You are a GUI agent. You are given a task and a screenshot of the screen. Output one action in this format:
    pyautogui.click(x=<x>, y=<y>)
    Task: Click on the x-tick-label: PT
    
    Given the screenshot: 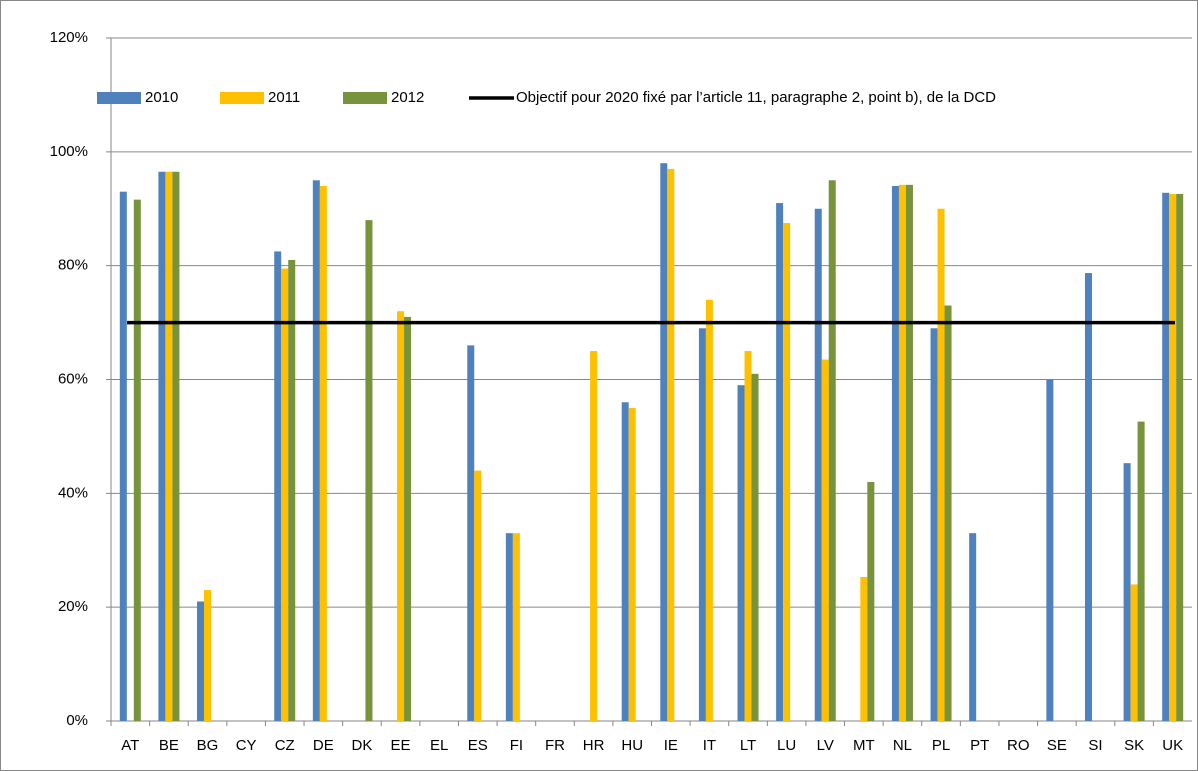 What is the action you would take?
    pyautogui.click(x=979, y=745)
    